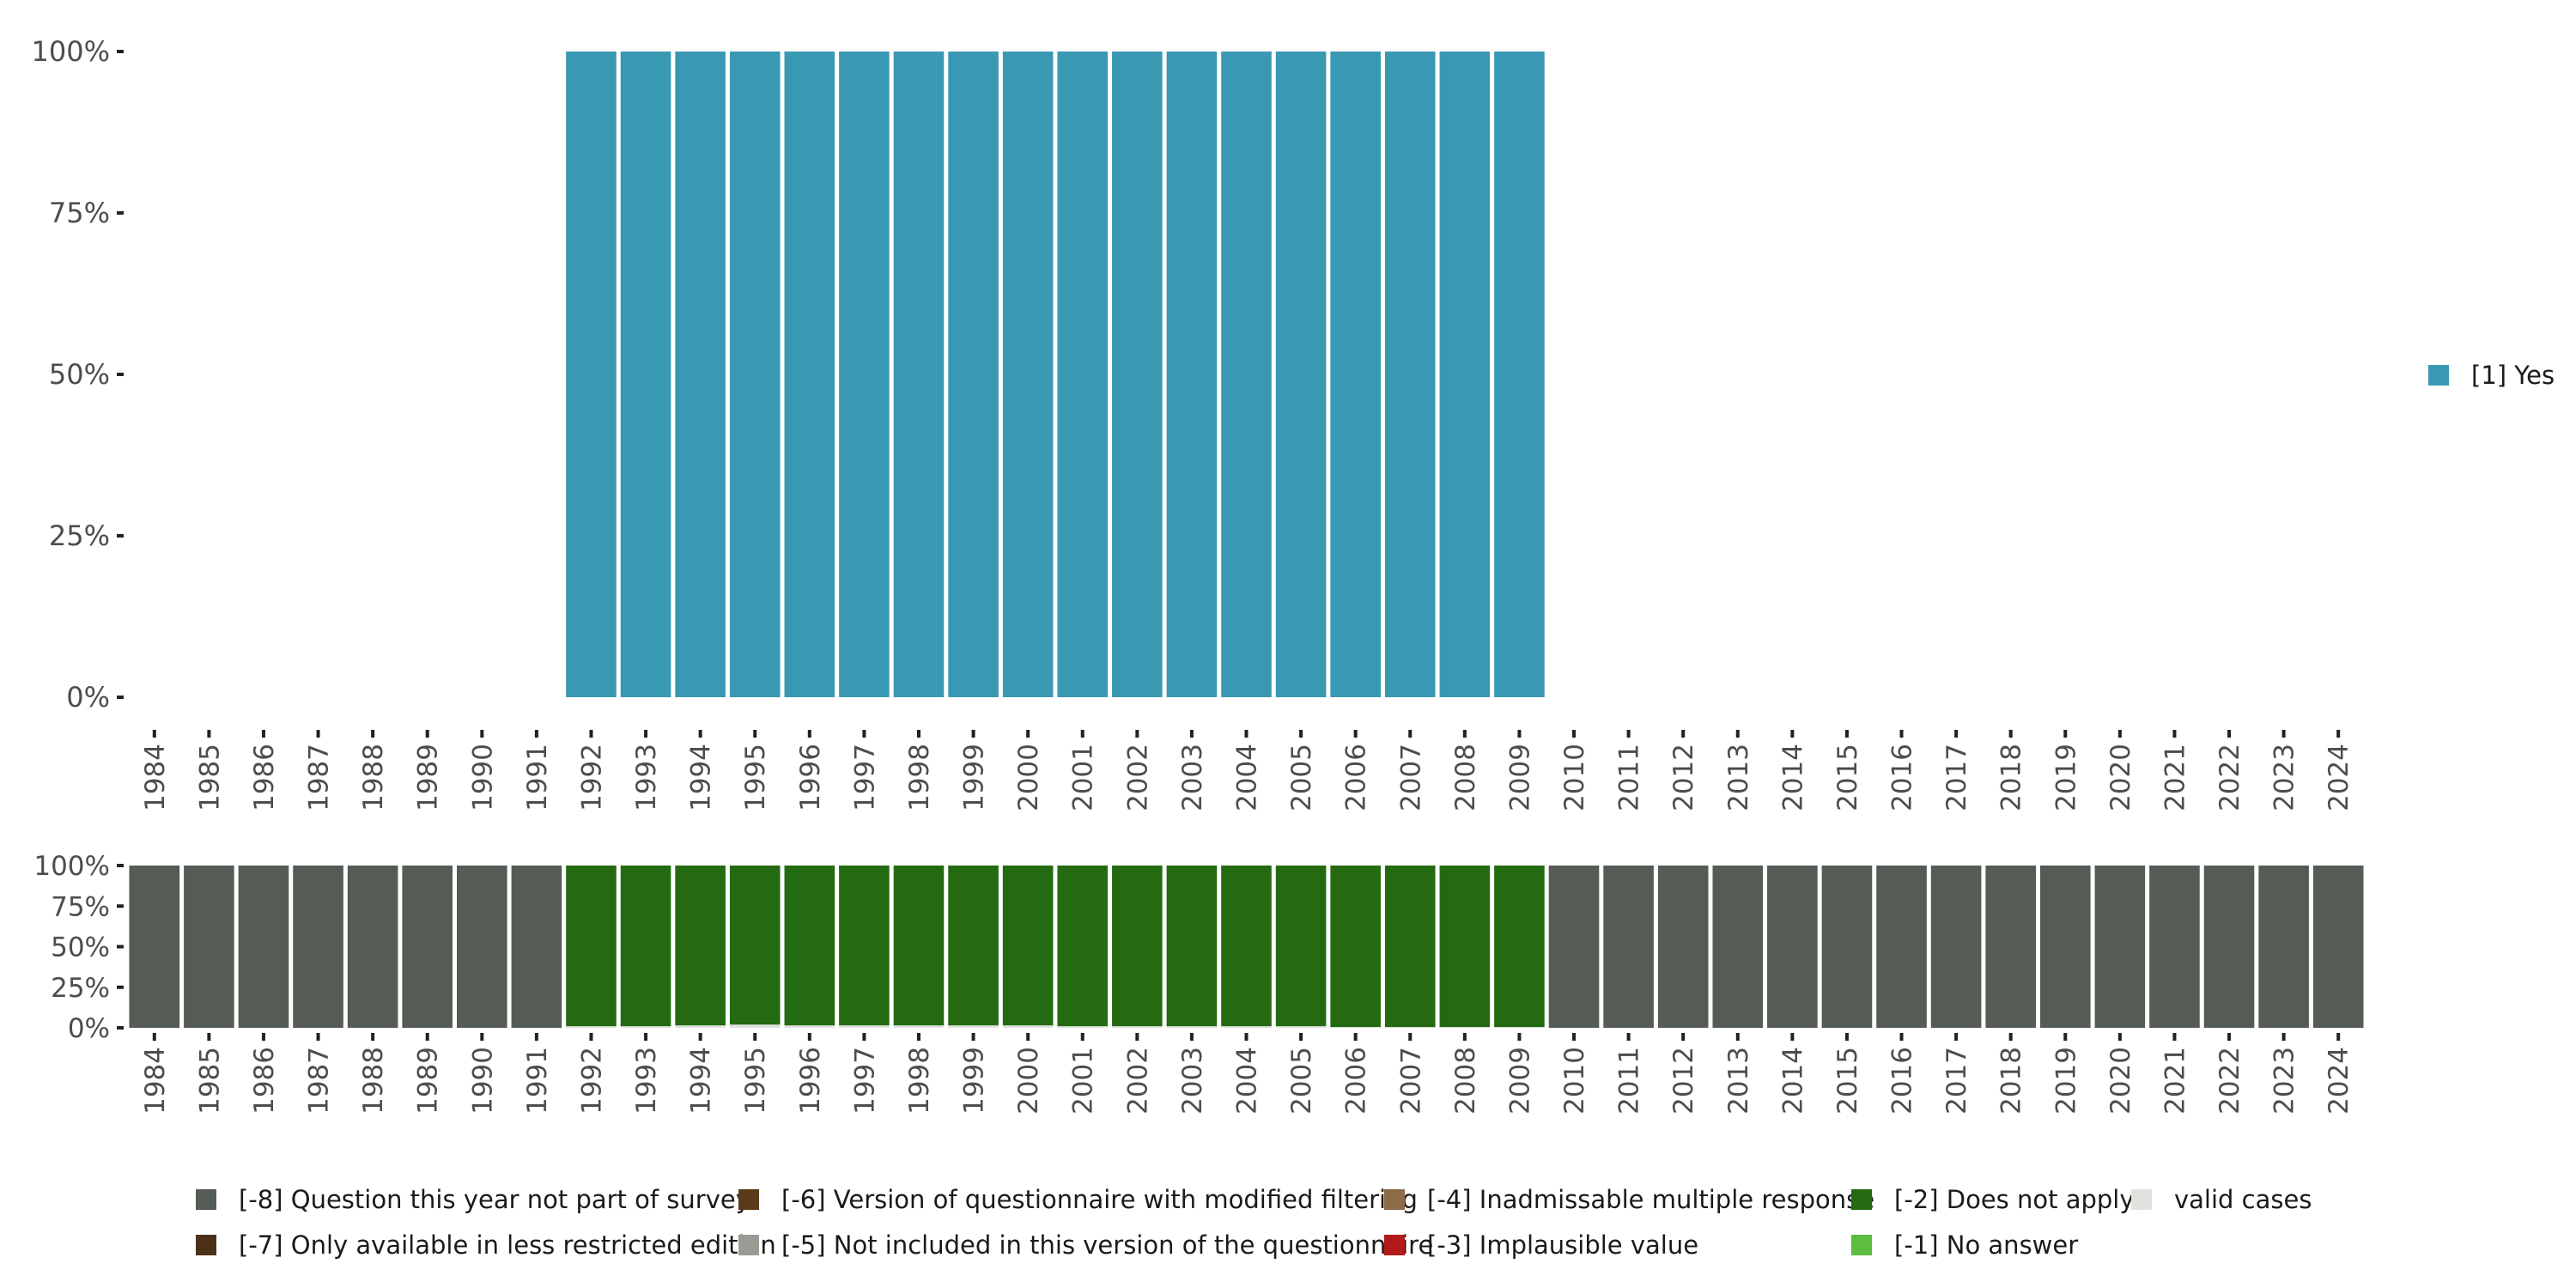 The height and width of the screenshot is (1288, 2576). What do you see at coordinates (2065, 947) in the screenshot?
I see `bar-2019` at bounding box center [2065, 947].